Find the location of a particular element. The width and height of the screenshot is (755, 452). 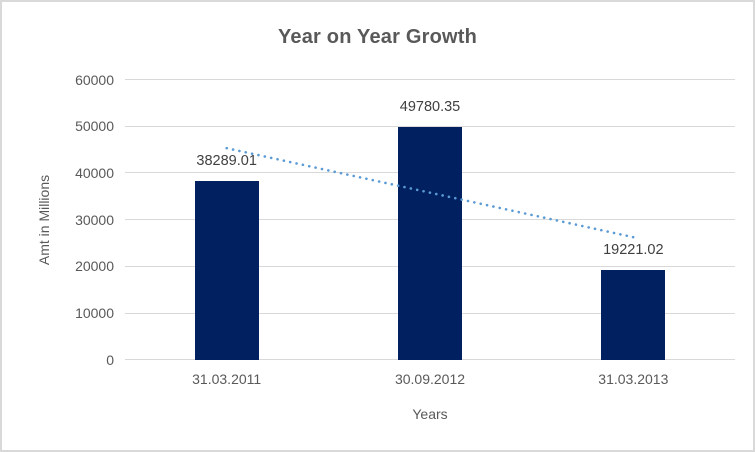

y-axis-tick-label: 60000 is located at coordinates (94, 79).